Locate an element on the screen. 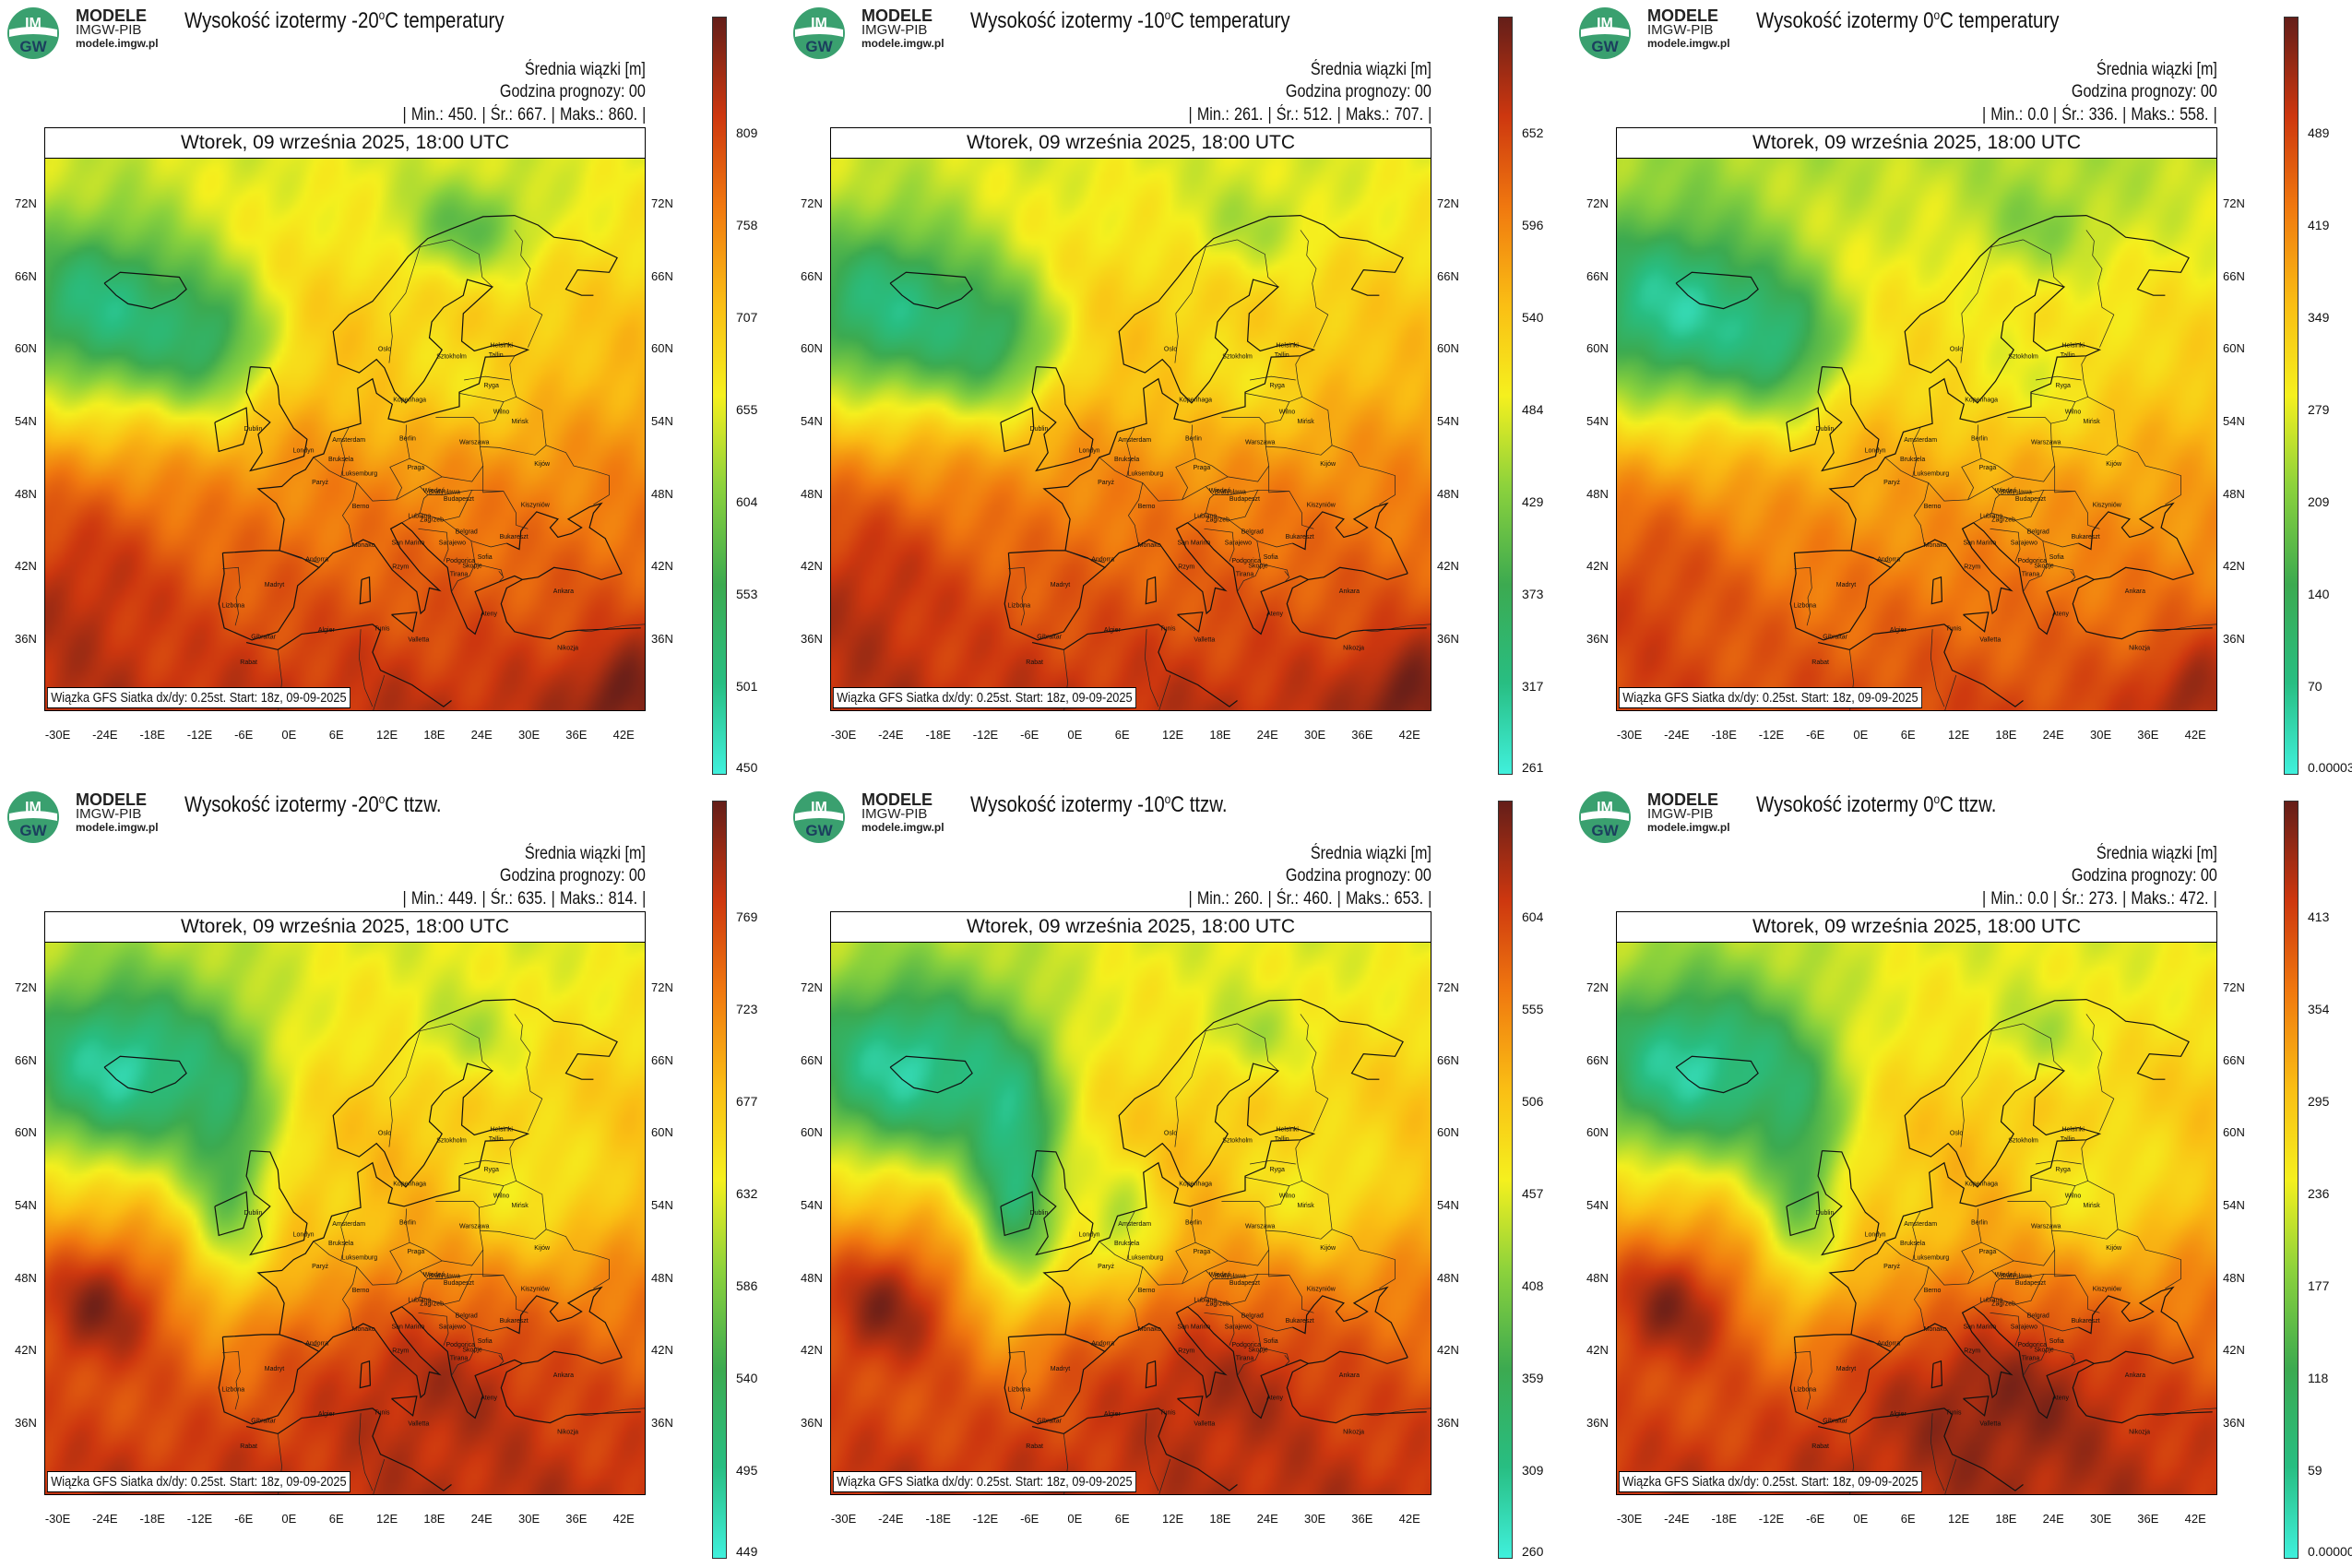 The image size is (2352, 1568). city-label: Sztokholm is located at coordinates (451, 1140).